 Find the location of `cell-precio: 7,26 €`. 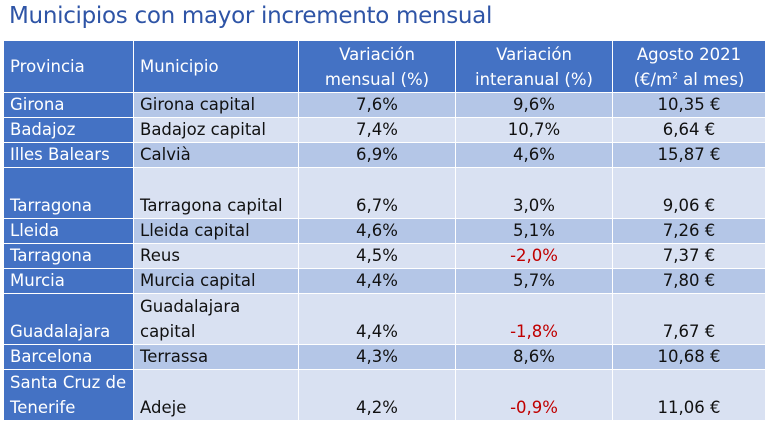

cell-precio: 7,26 € is located at coordinates (689, 231).